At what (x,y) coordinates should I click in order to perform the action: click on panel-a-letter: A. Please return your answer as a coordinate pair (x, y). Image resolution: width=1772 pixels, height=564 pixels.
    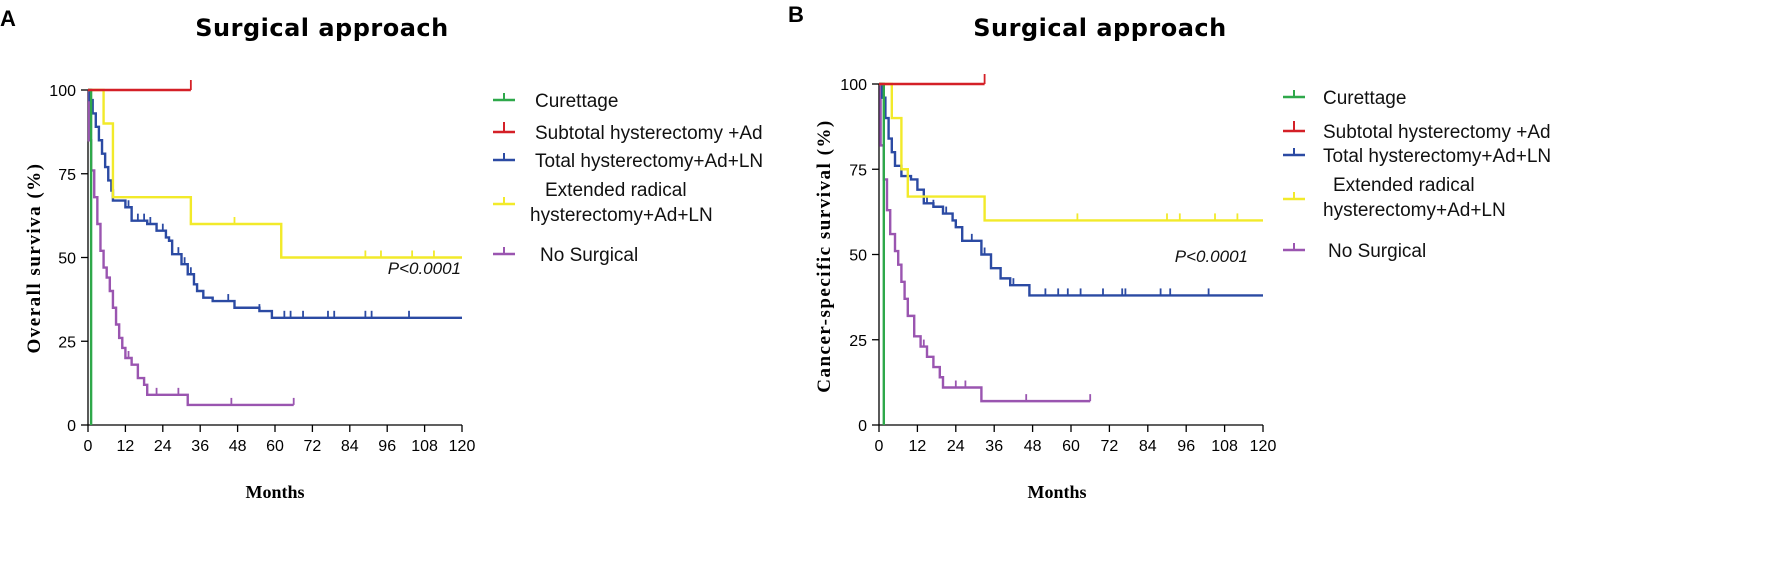
    Looking at the image, I should click on (8, 18).